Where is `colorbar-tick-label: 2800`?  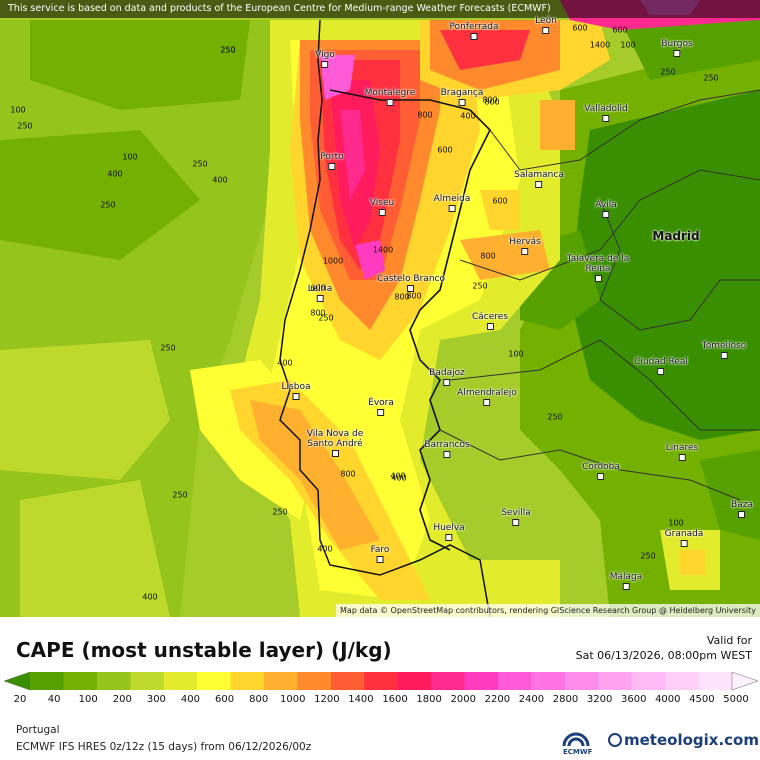
colorbar-tick-label: 2800 is located at coordinates (565, 699).